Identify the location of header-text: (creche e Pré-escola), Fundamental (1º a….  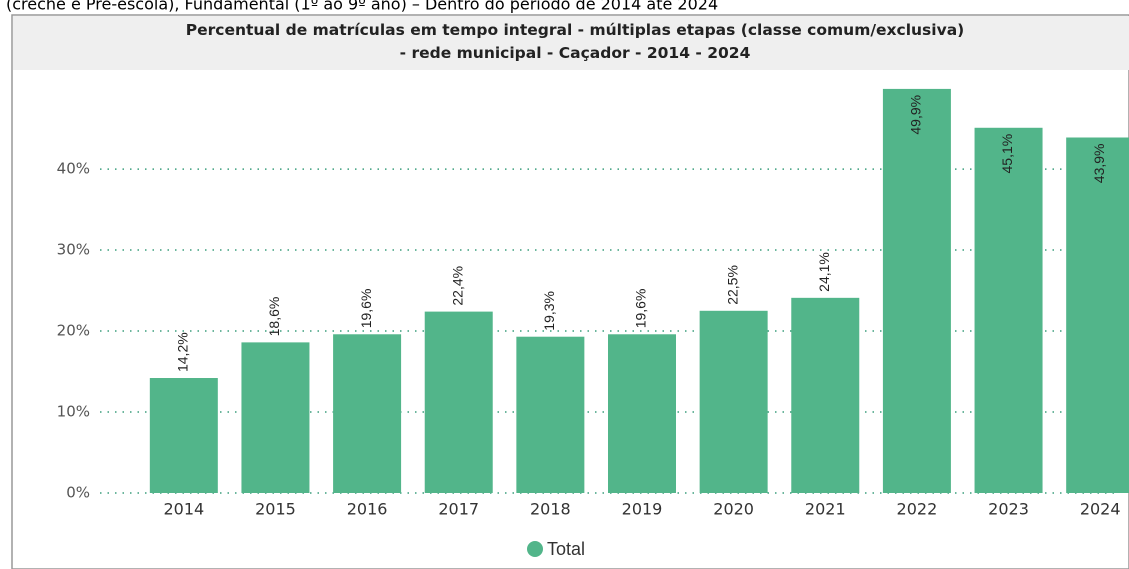
(362, 7).